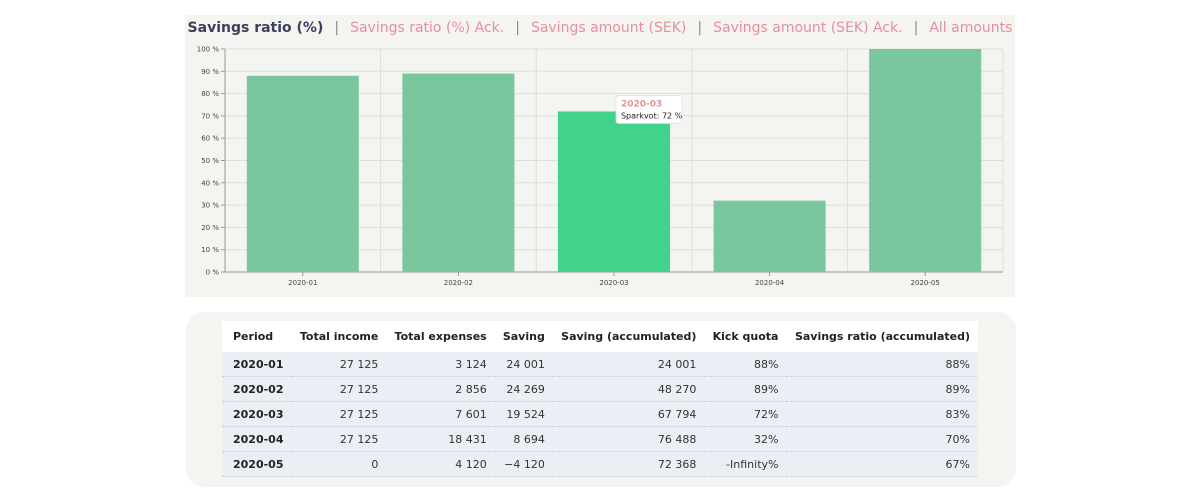  What do you see at coordinates (257, 439) in the screenshot?
I see `table-cell: 2020-04` at bounding box center [257, 439].